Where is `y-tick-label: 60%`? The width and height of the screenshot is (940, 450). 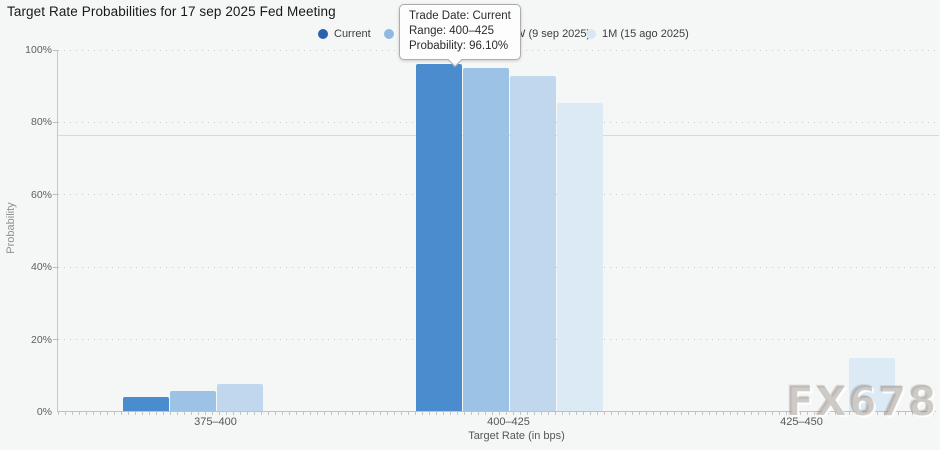
y-tick-label: 60% is located at coordinates (41, 194).